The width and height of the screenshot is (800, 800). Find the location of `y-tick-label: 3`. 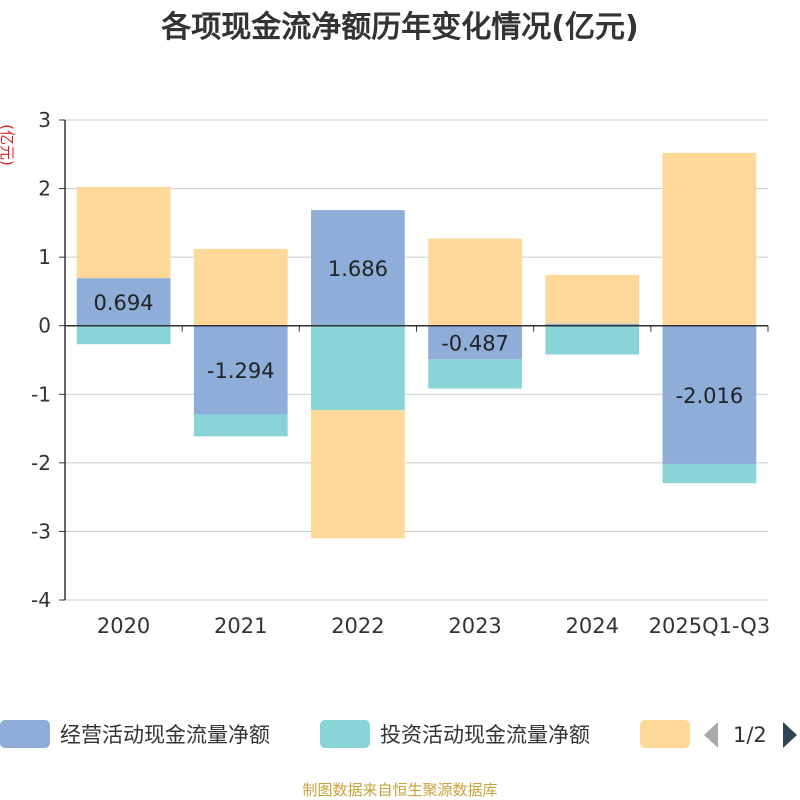

y-tick-label: 3 is located at coordinates (44, 120).